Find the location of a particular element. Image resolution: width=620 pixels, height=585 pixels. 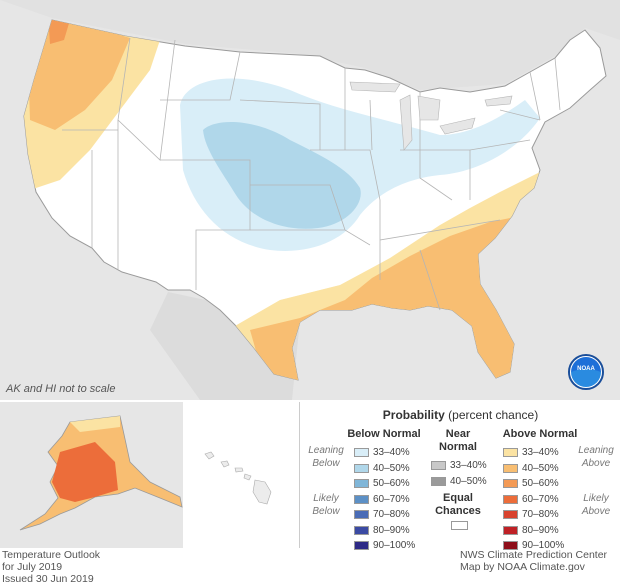

great-lakes is located at coordinates (431, 116).